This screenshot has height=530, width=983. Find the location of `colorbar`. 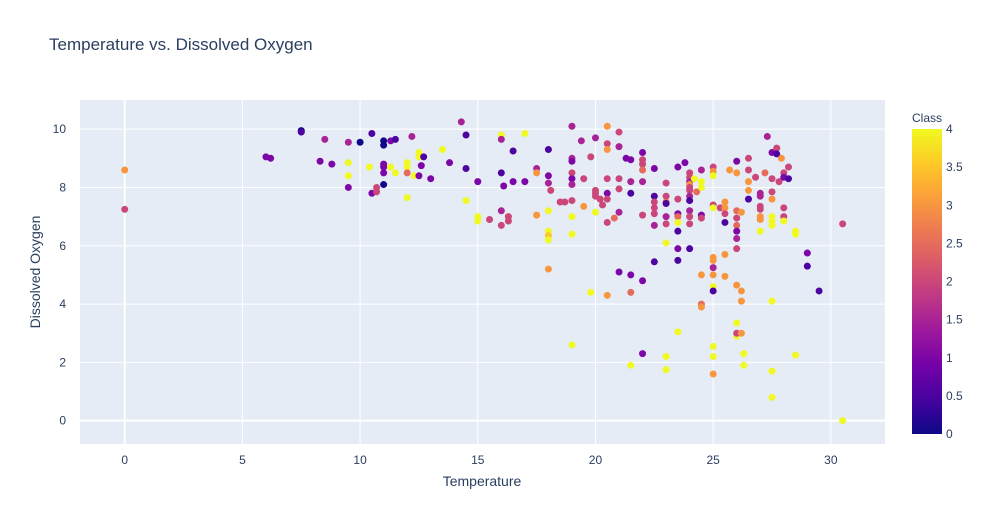

colorbar is located at coordinates (927, 281).